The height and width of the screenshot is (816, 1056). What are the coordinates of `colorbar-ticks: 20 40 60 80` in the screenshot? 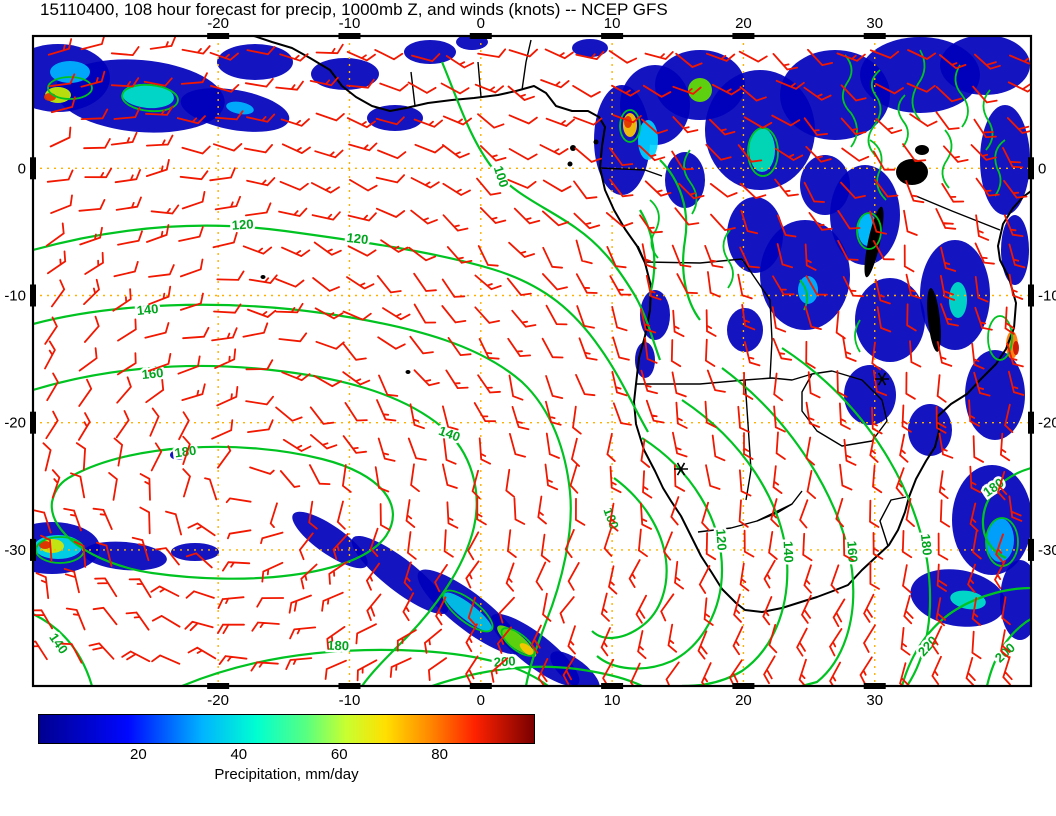 It's located at (286, 754).